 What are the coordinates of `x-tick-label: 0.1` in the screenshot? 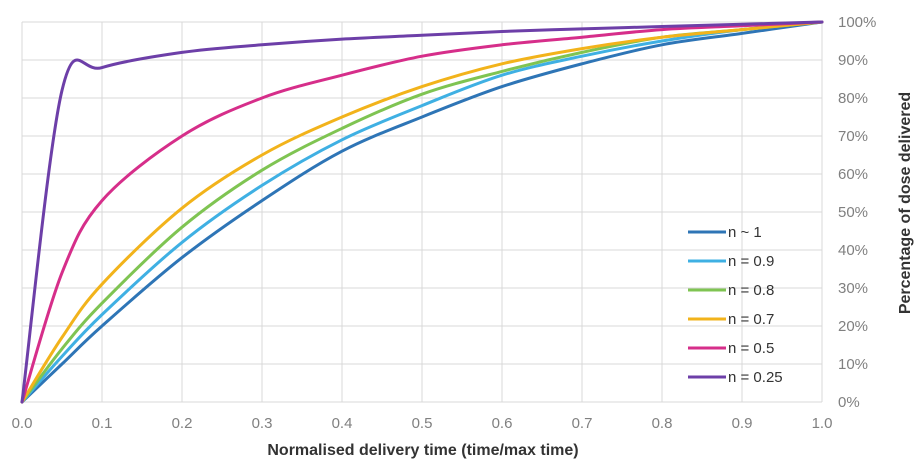 It's located at (102, 423).